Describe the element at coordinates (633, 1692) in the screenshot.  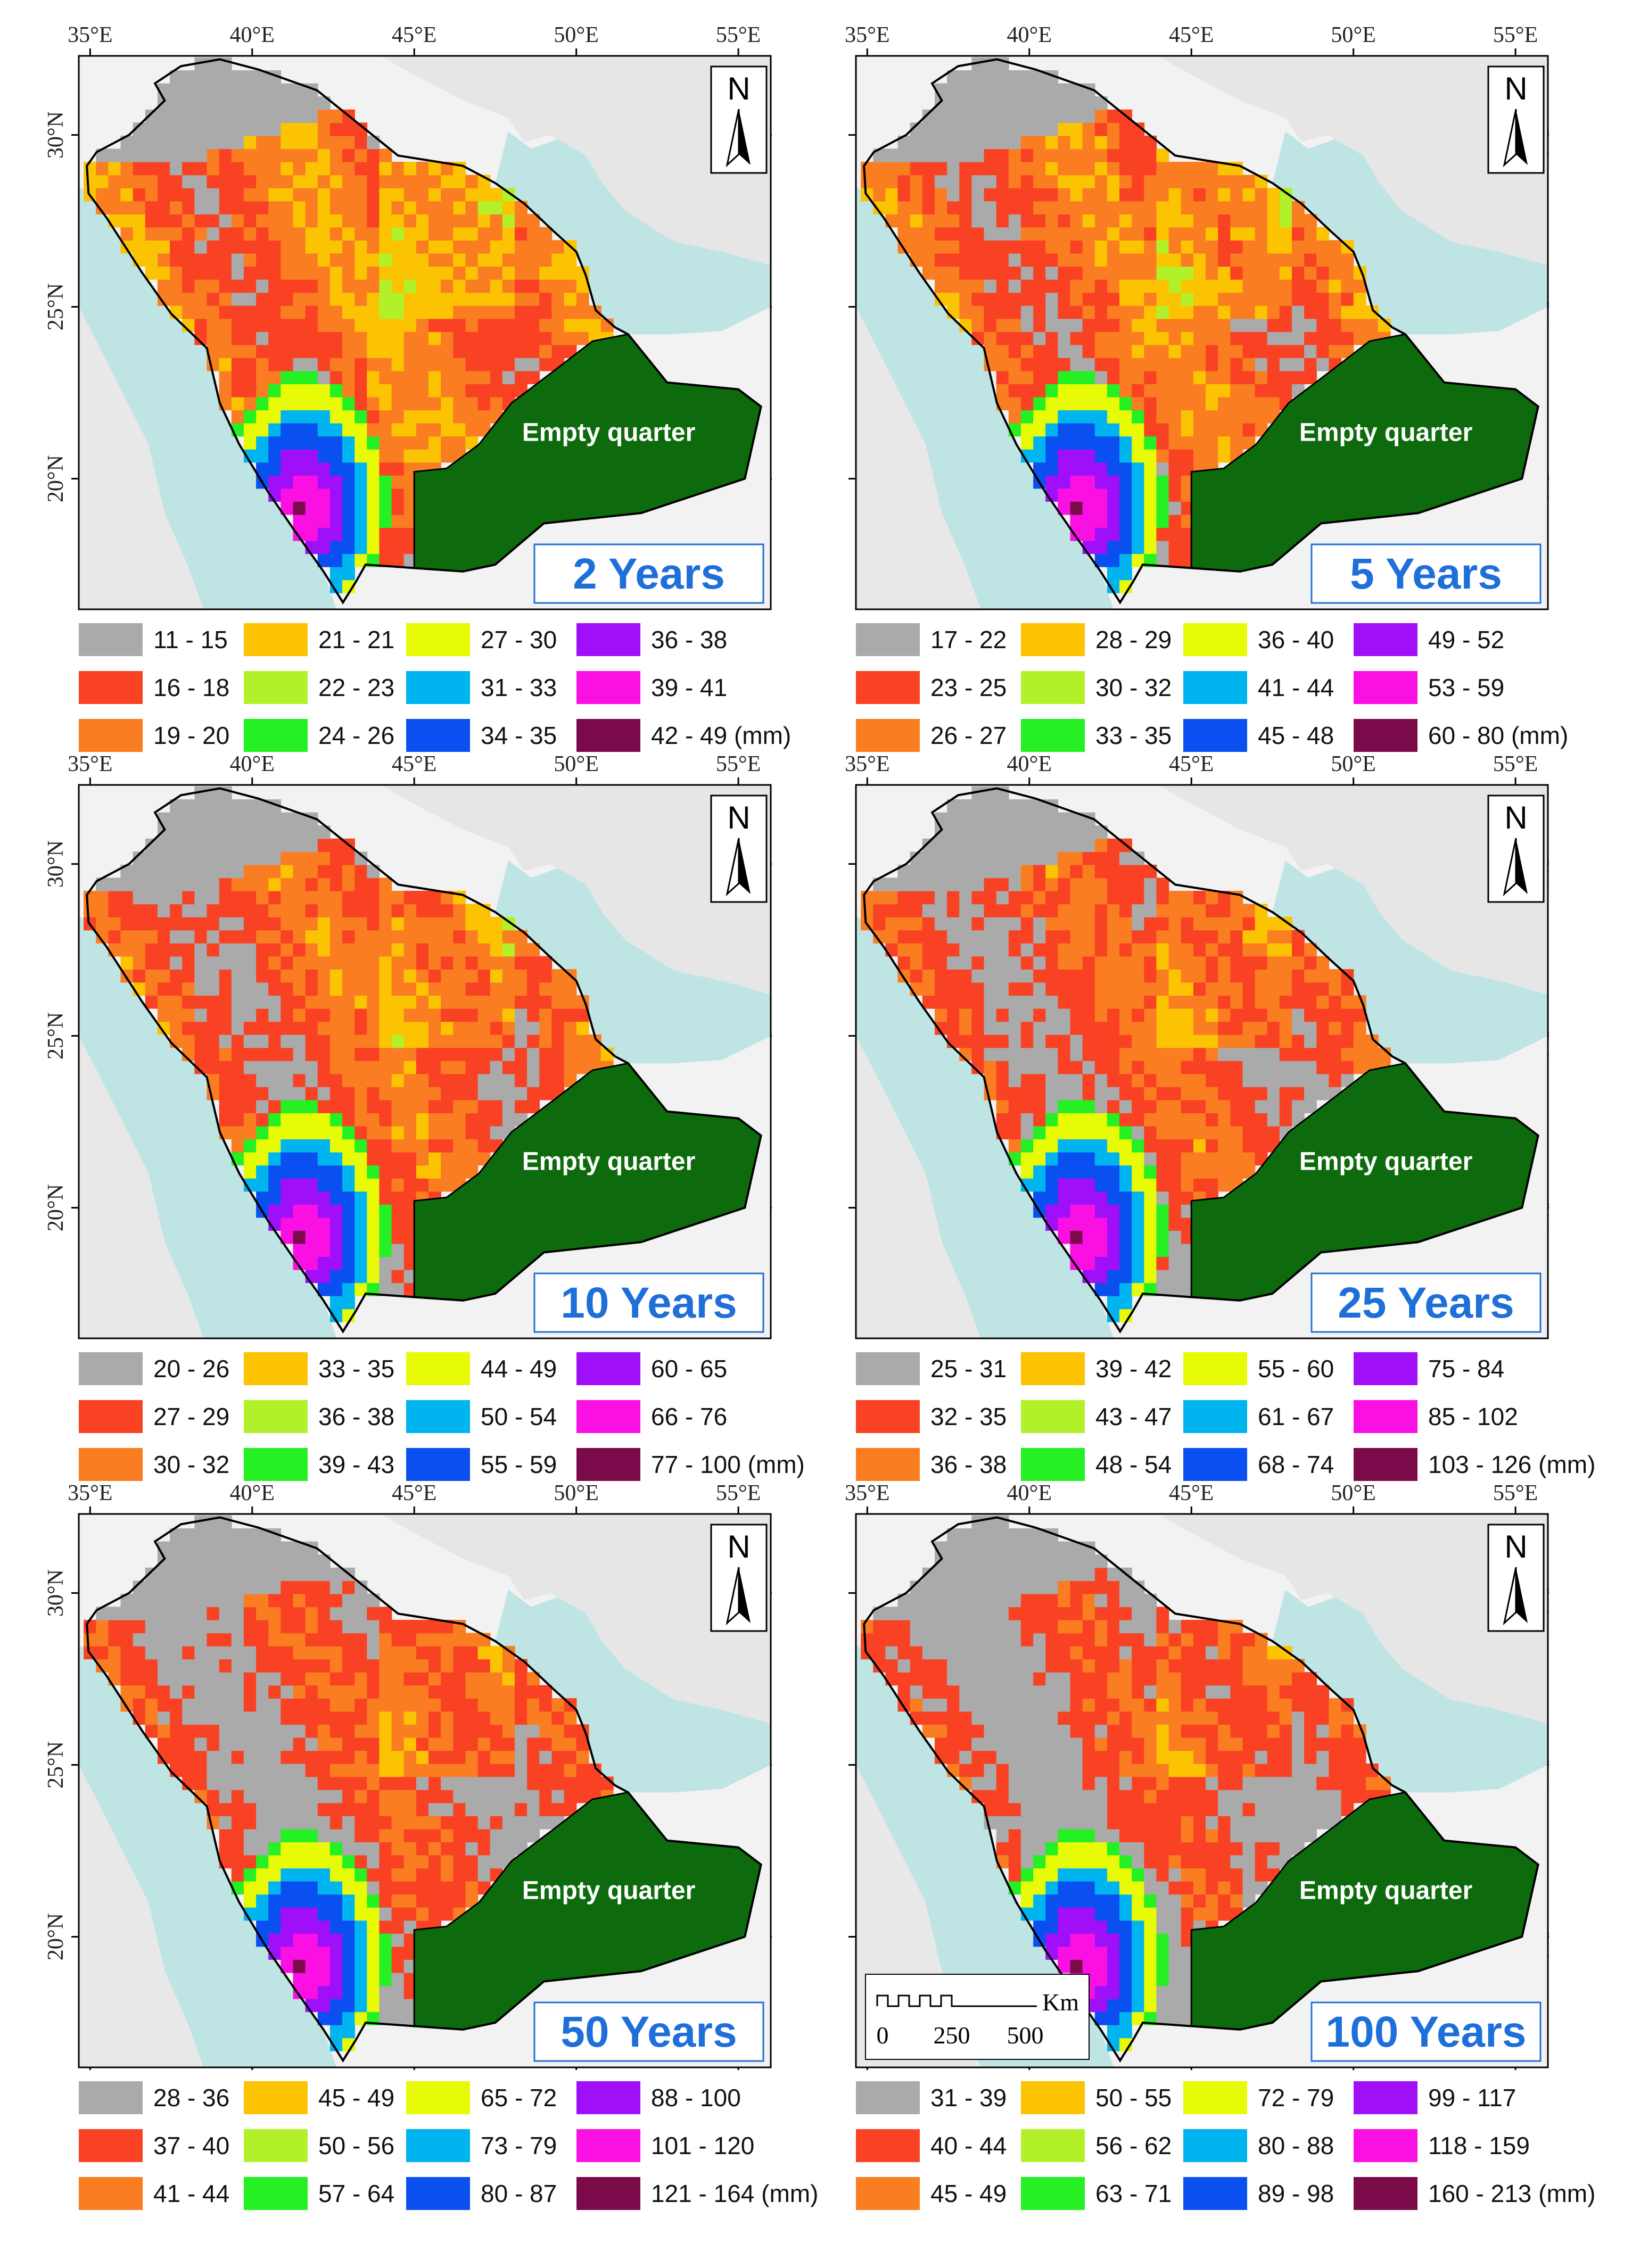
I see `persian-gulf` at that location.